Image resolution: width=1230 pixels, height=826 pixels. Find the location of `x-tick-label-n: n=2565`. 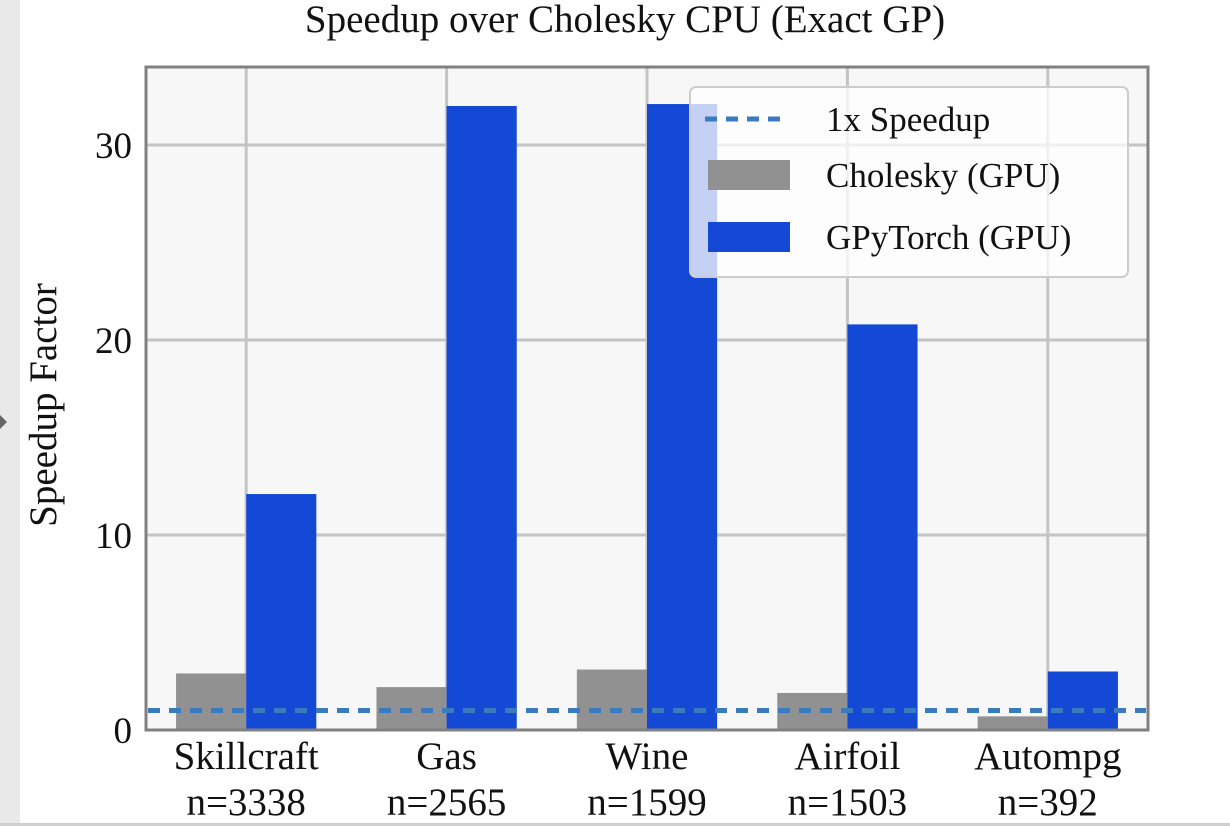

x-tick-label-n: n=2565 is located at coordinates (447, 802).